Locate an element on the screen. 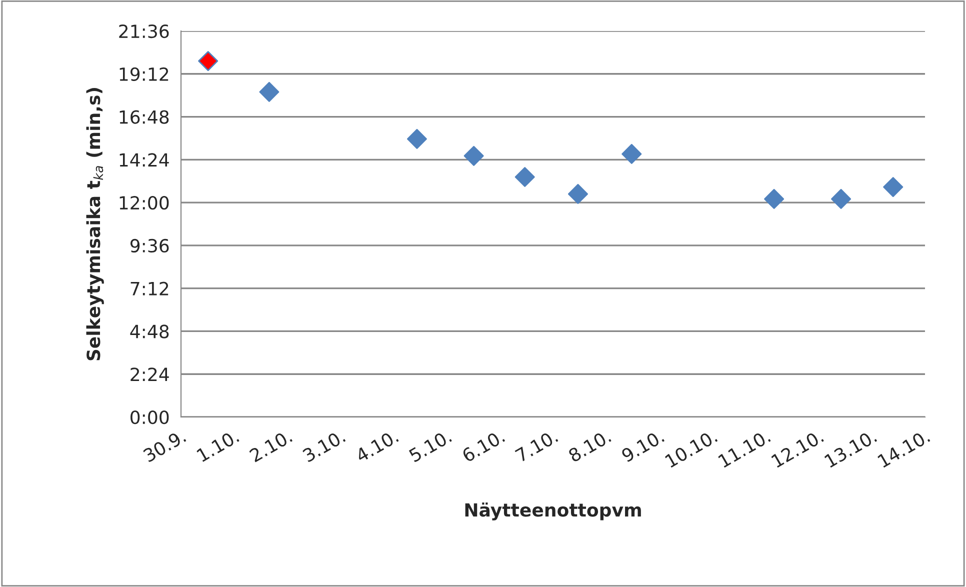 Image resolution: width=966 pixels, height=587 pixels. y-tick-label: 14:24 is located at coordinates (144, 160).